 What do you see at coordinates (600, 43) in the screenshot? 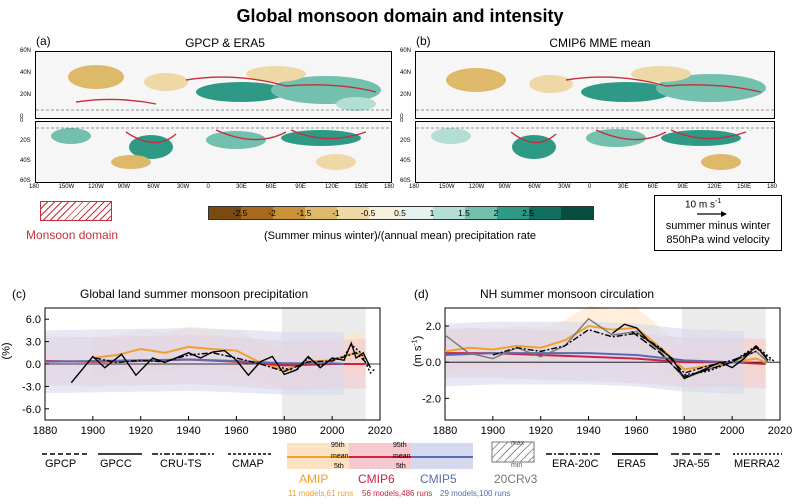
I see `panel-b-title: CMIP6 MME mean` at bounding box center [600, 43].